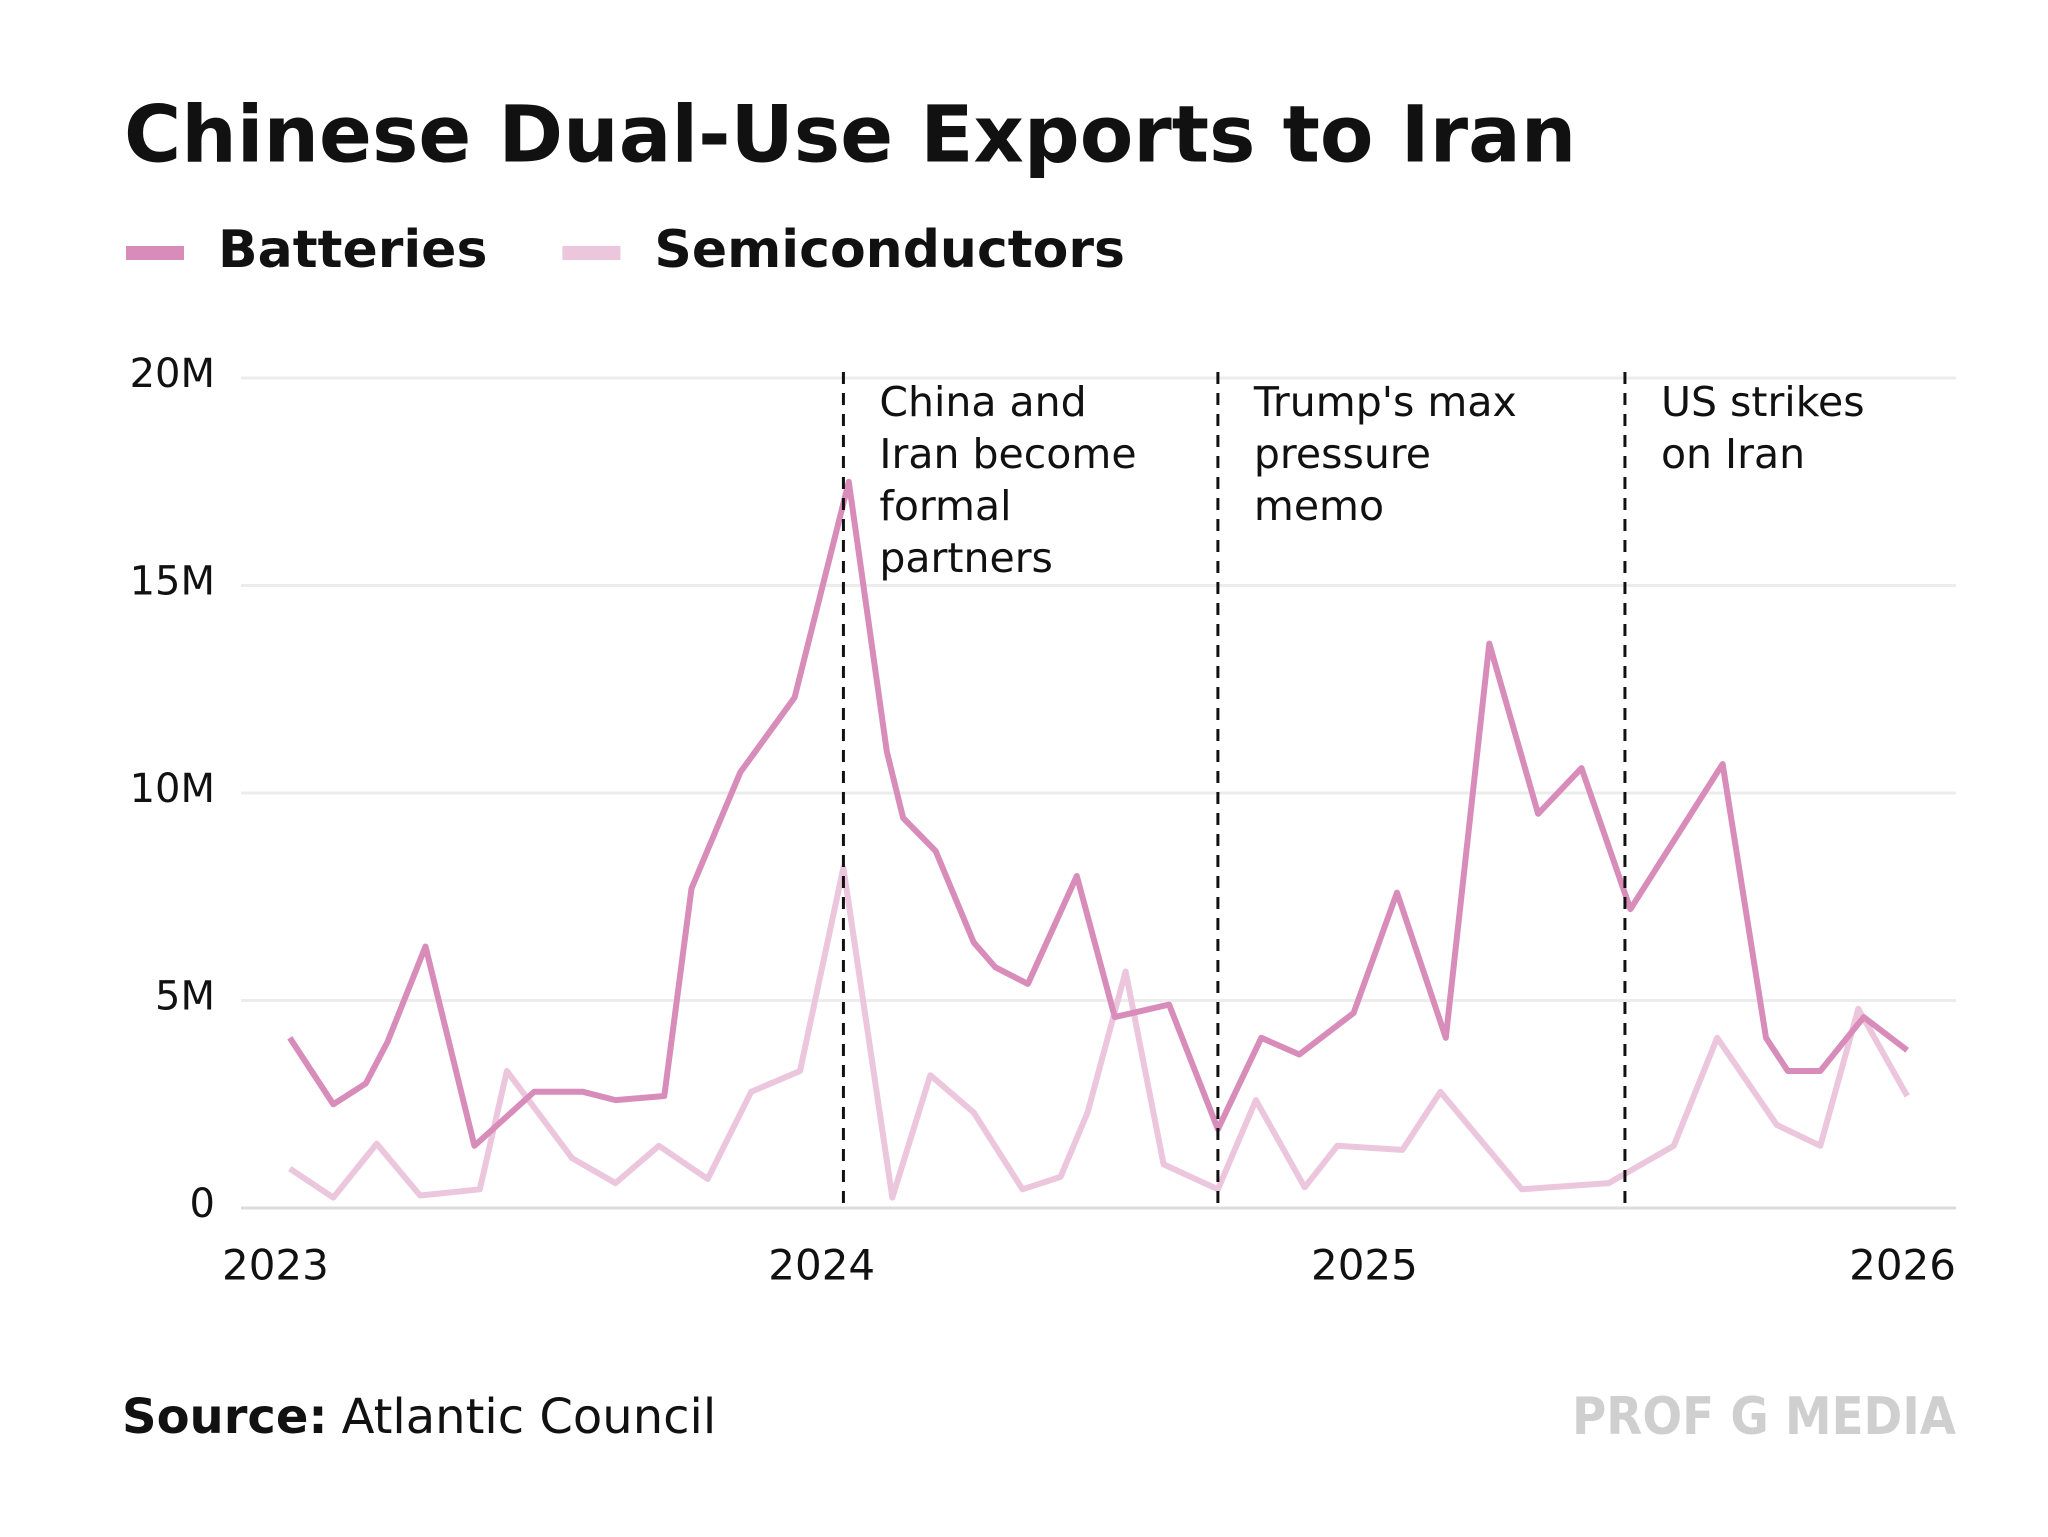 This screenshot has height=1537, width=2048. Describe the element at coordinates (1764, 1417) in the screenshot. I see `watermark: PROF G MEDIA` at that location.